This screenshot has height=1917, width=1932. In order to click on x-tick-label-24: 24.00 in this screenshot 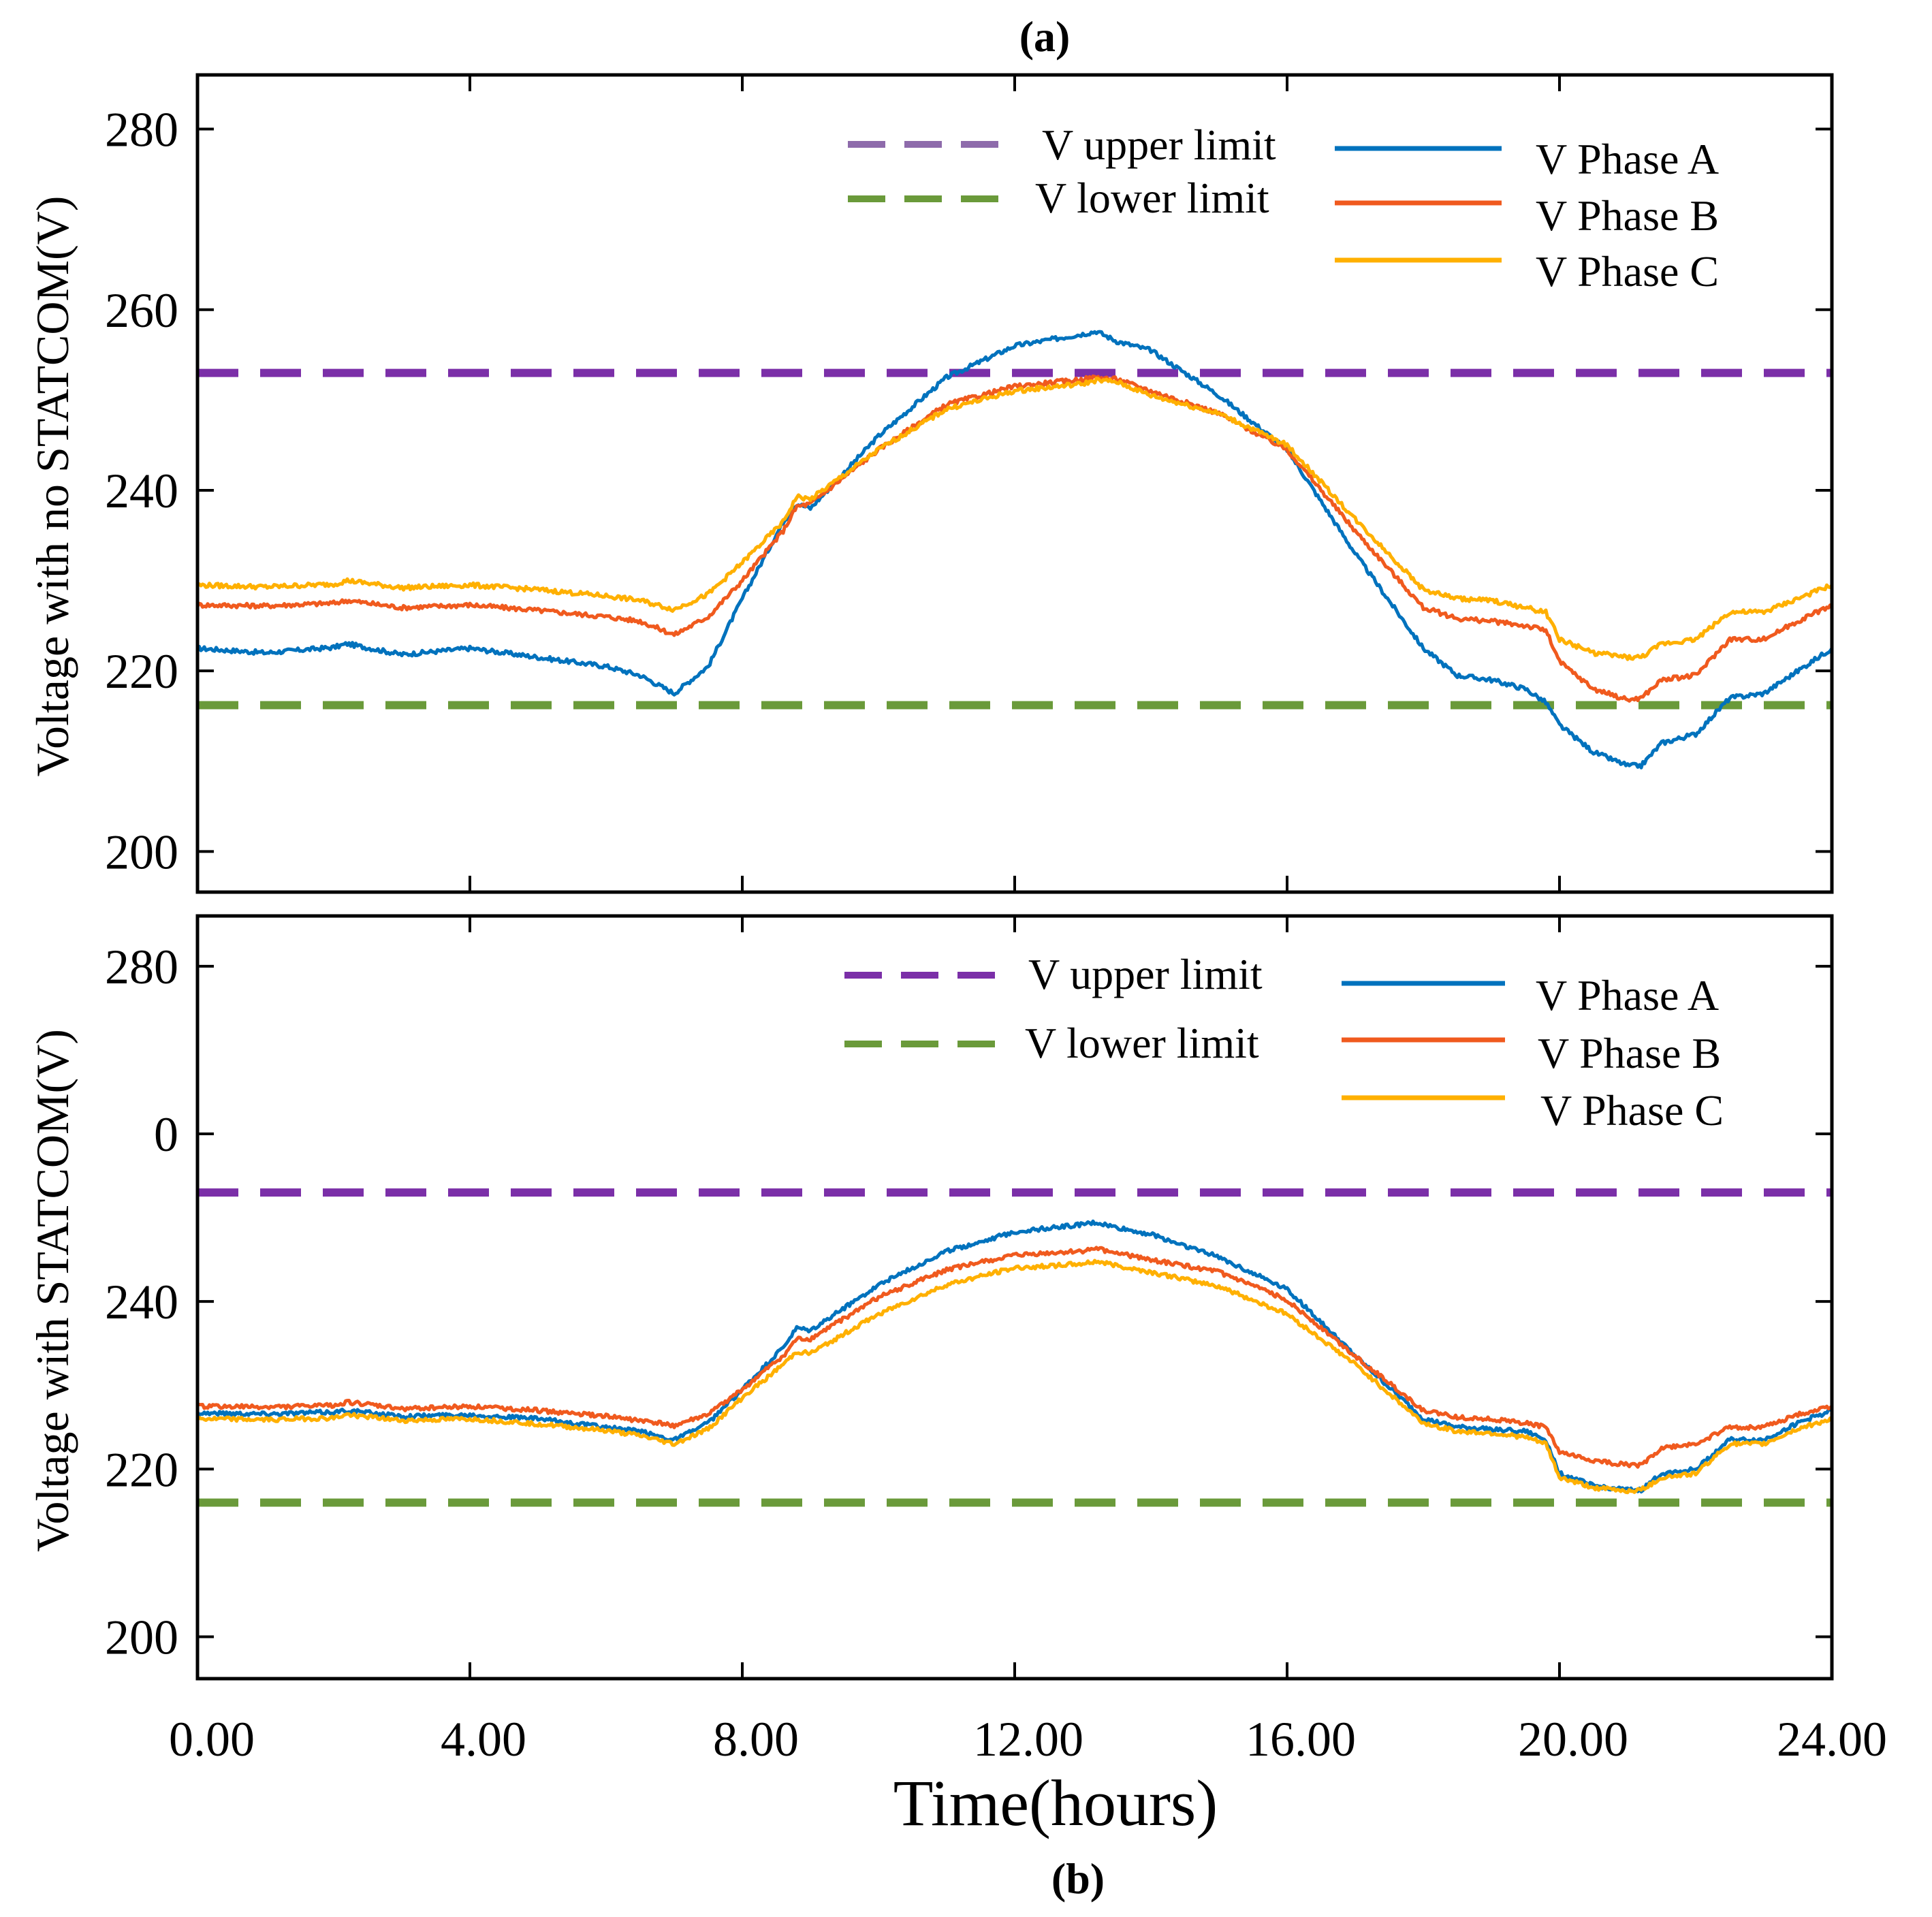, I will do `click(1832, 1739)`.